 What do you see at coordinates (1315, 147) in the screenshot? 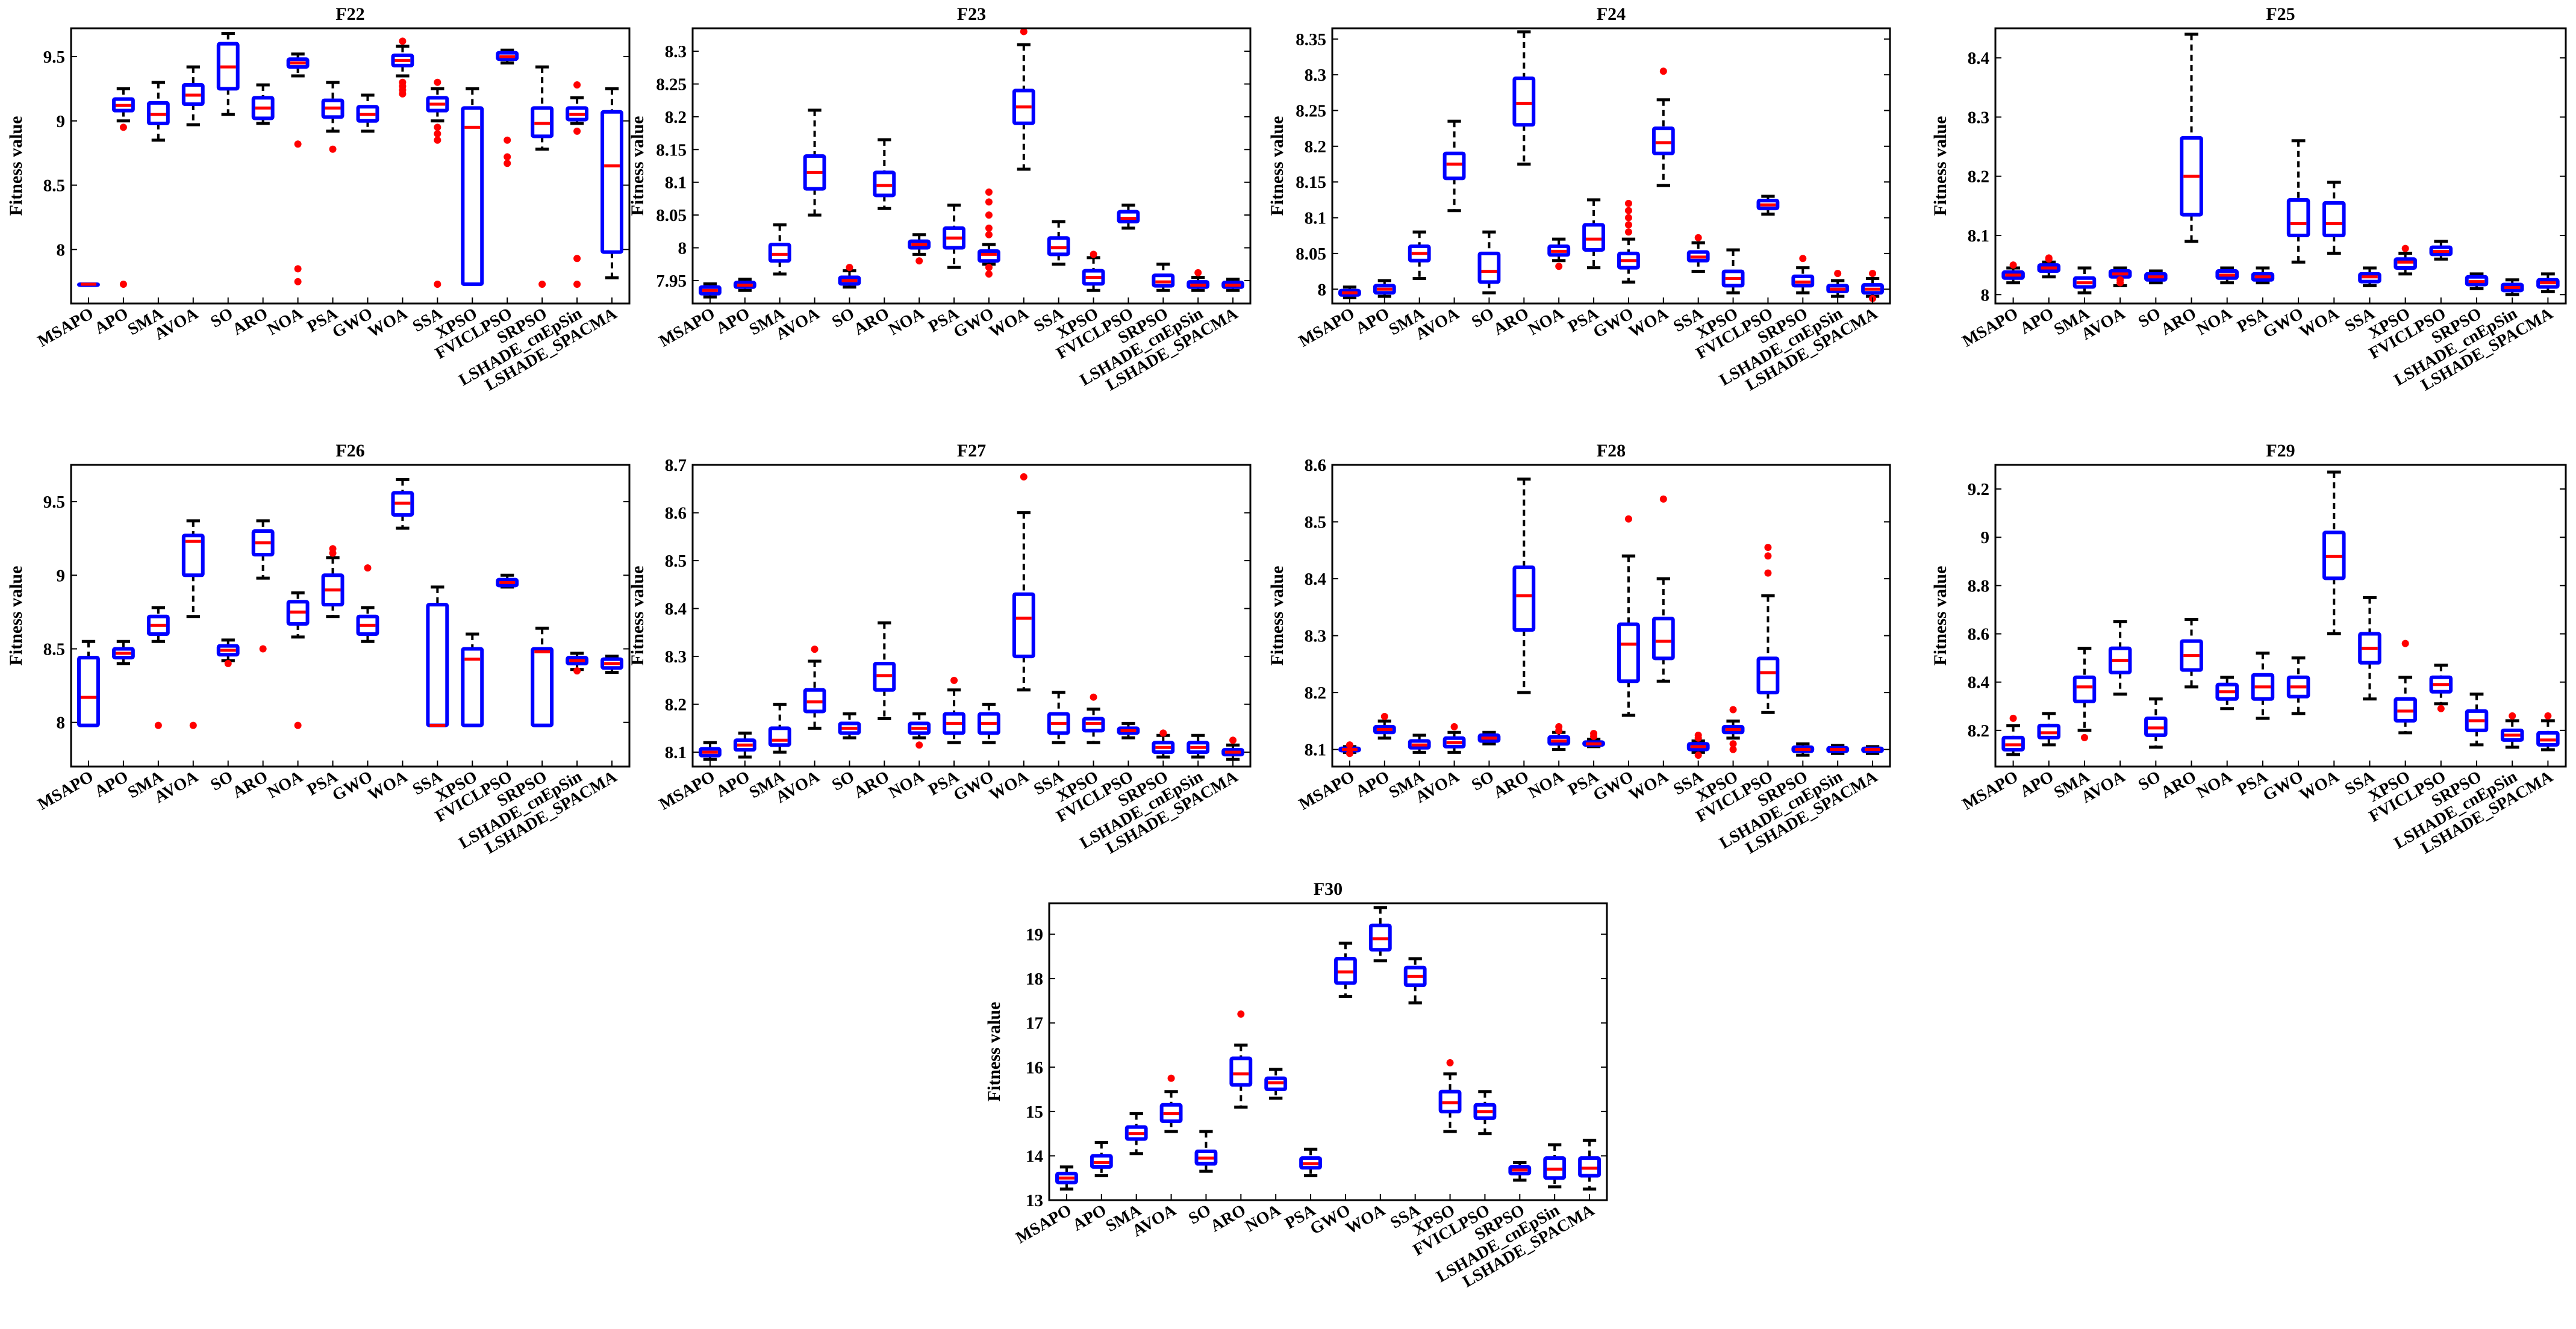
I see `y-tick-label: 8.2` at bounding box center [1315, 147].